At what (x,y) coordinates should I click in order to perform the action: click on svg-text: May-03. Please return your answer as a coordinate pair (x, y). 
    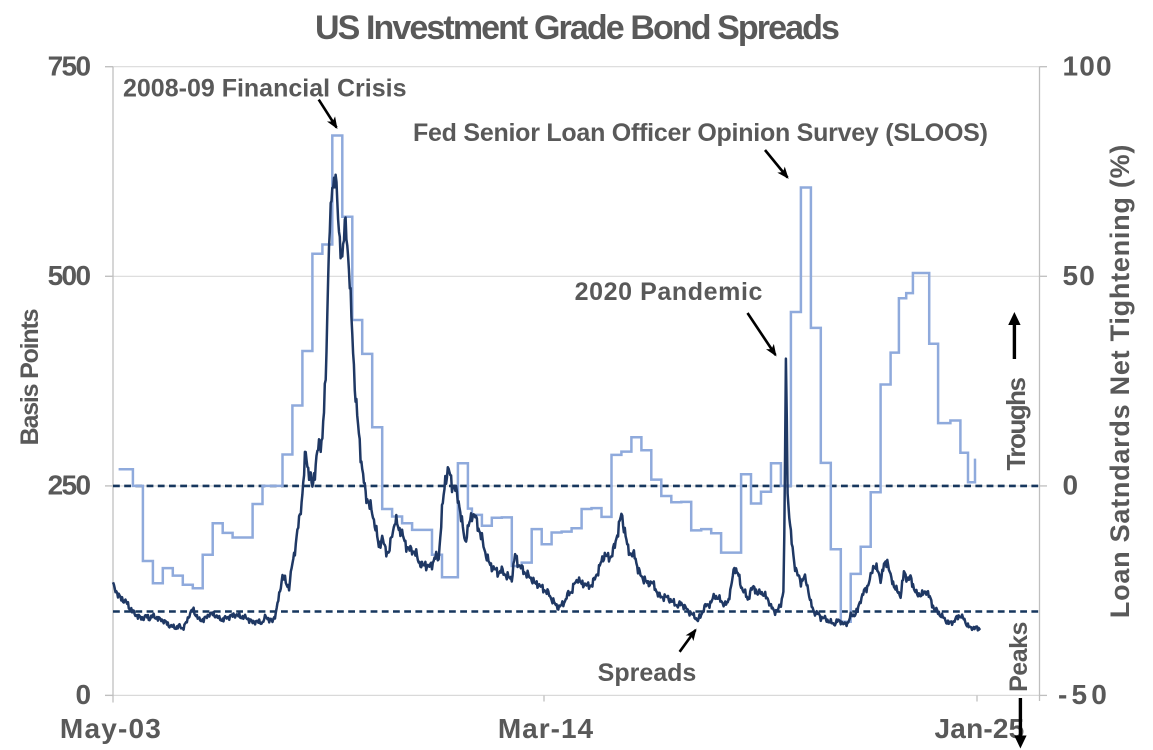
    Looking at the image, I should click on (111, 728).